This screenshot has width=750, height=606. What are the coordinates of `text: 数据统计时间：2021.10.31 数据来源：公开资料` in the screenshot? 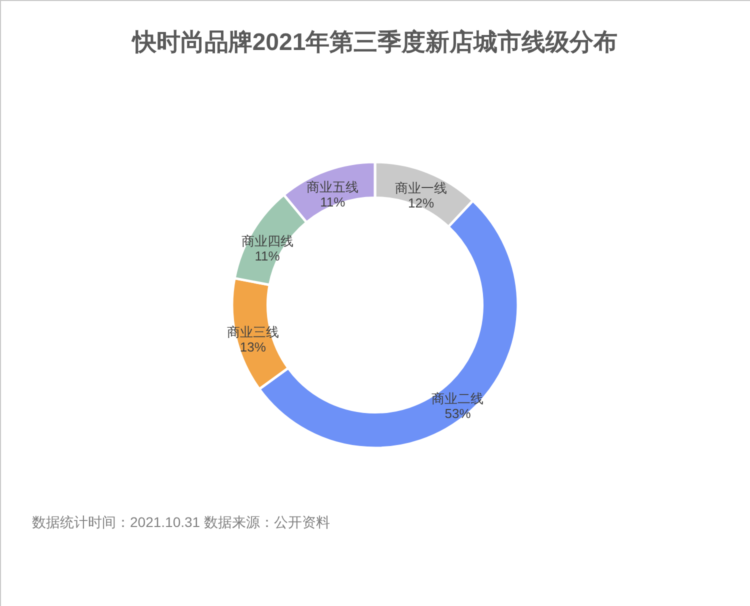 It's located at (181, 522).